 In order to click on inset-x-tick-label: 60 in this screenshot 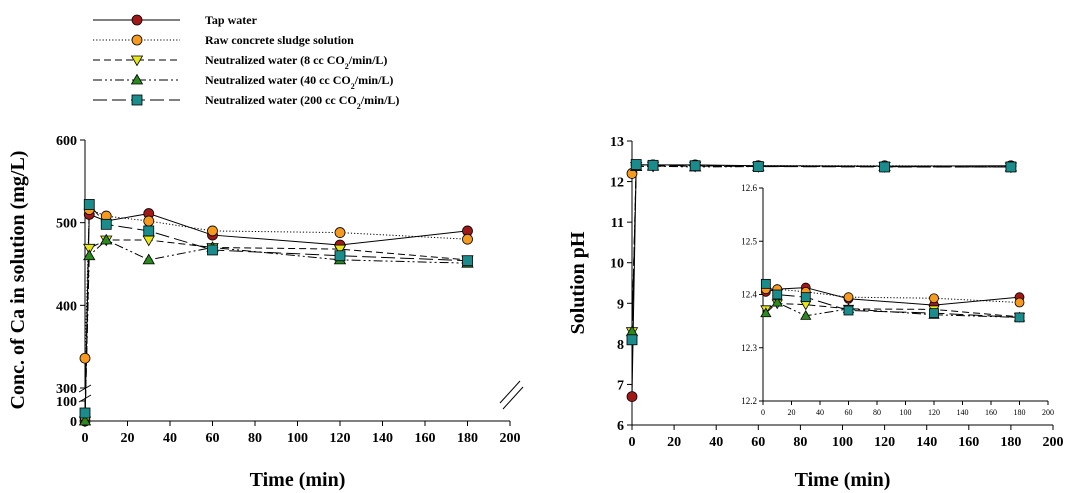, I will do `click(849, 412)`.